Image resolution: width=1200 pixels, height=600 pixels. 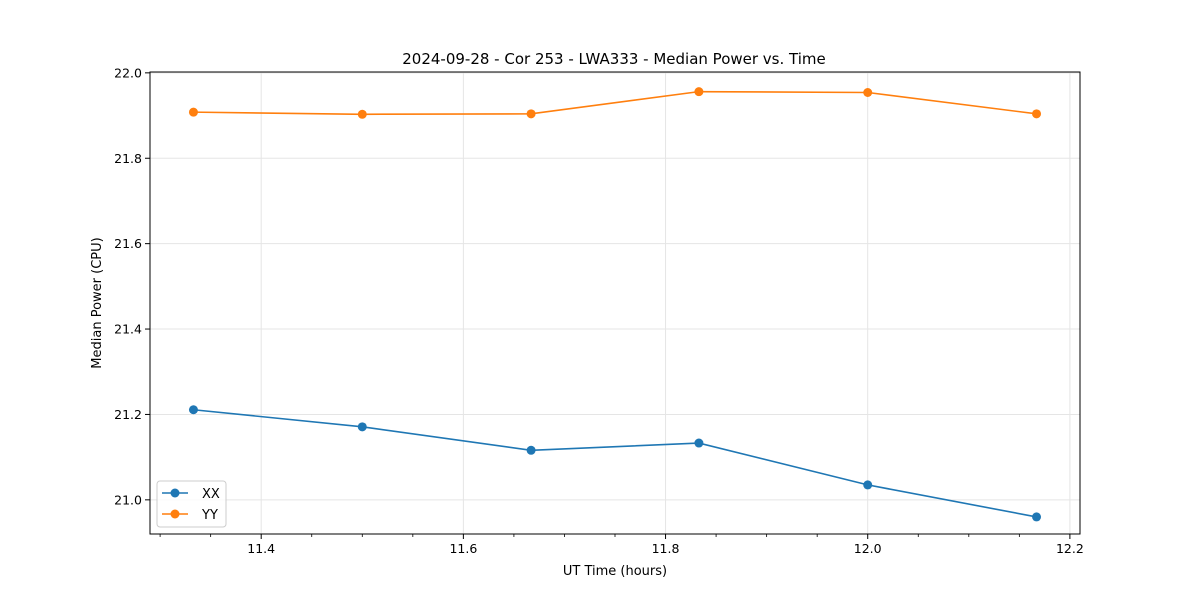 I want to click on series-line-yy, so click(x=615, y=103).